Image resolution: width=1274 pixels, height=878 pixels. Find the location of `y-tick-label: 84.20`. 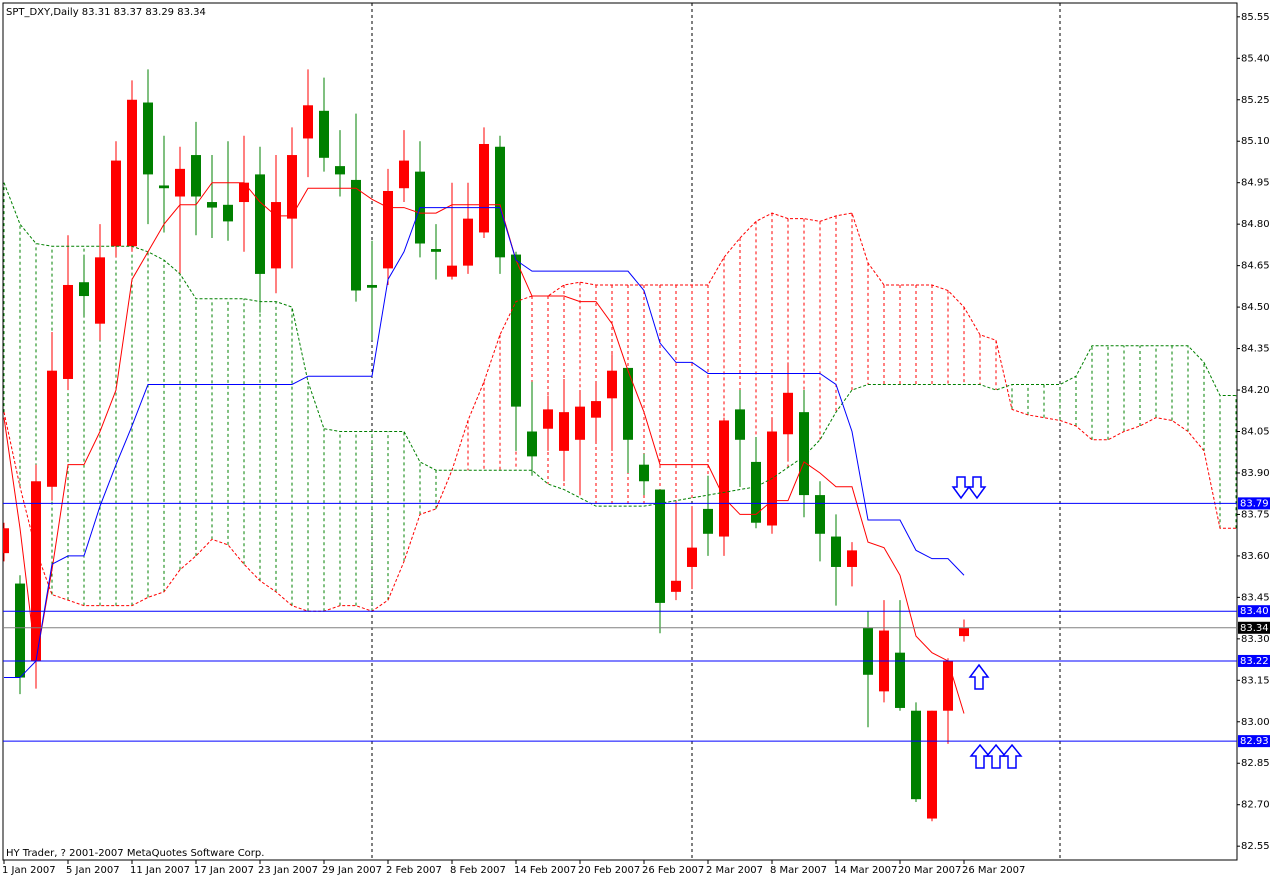

y-tick-label: 84.20 is located at coordinates (1255, 390).